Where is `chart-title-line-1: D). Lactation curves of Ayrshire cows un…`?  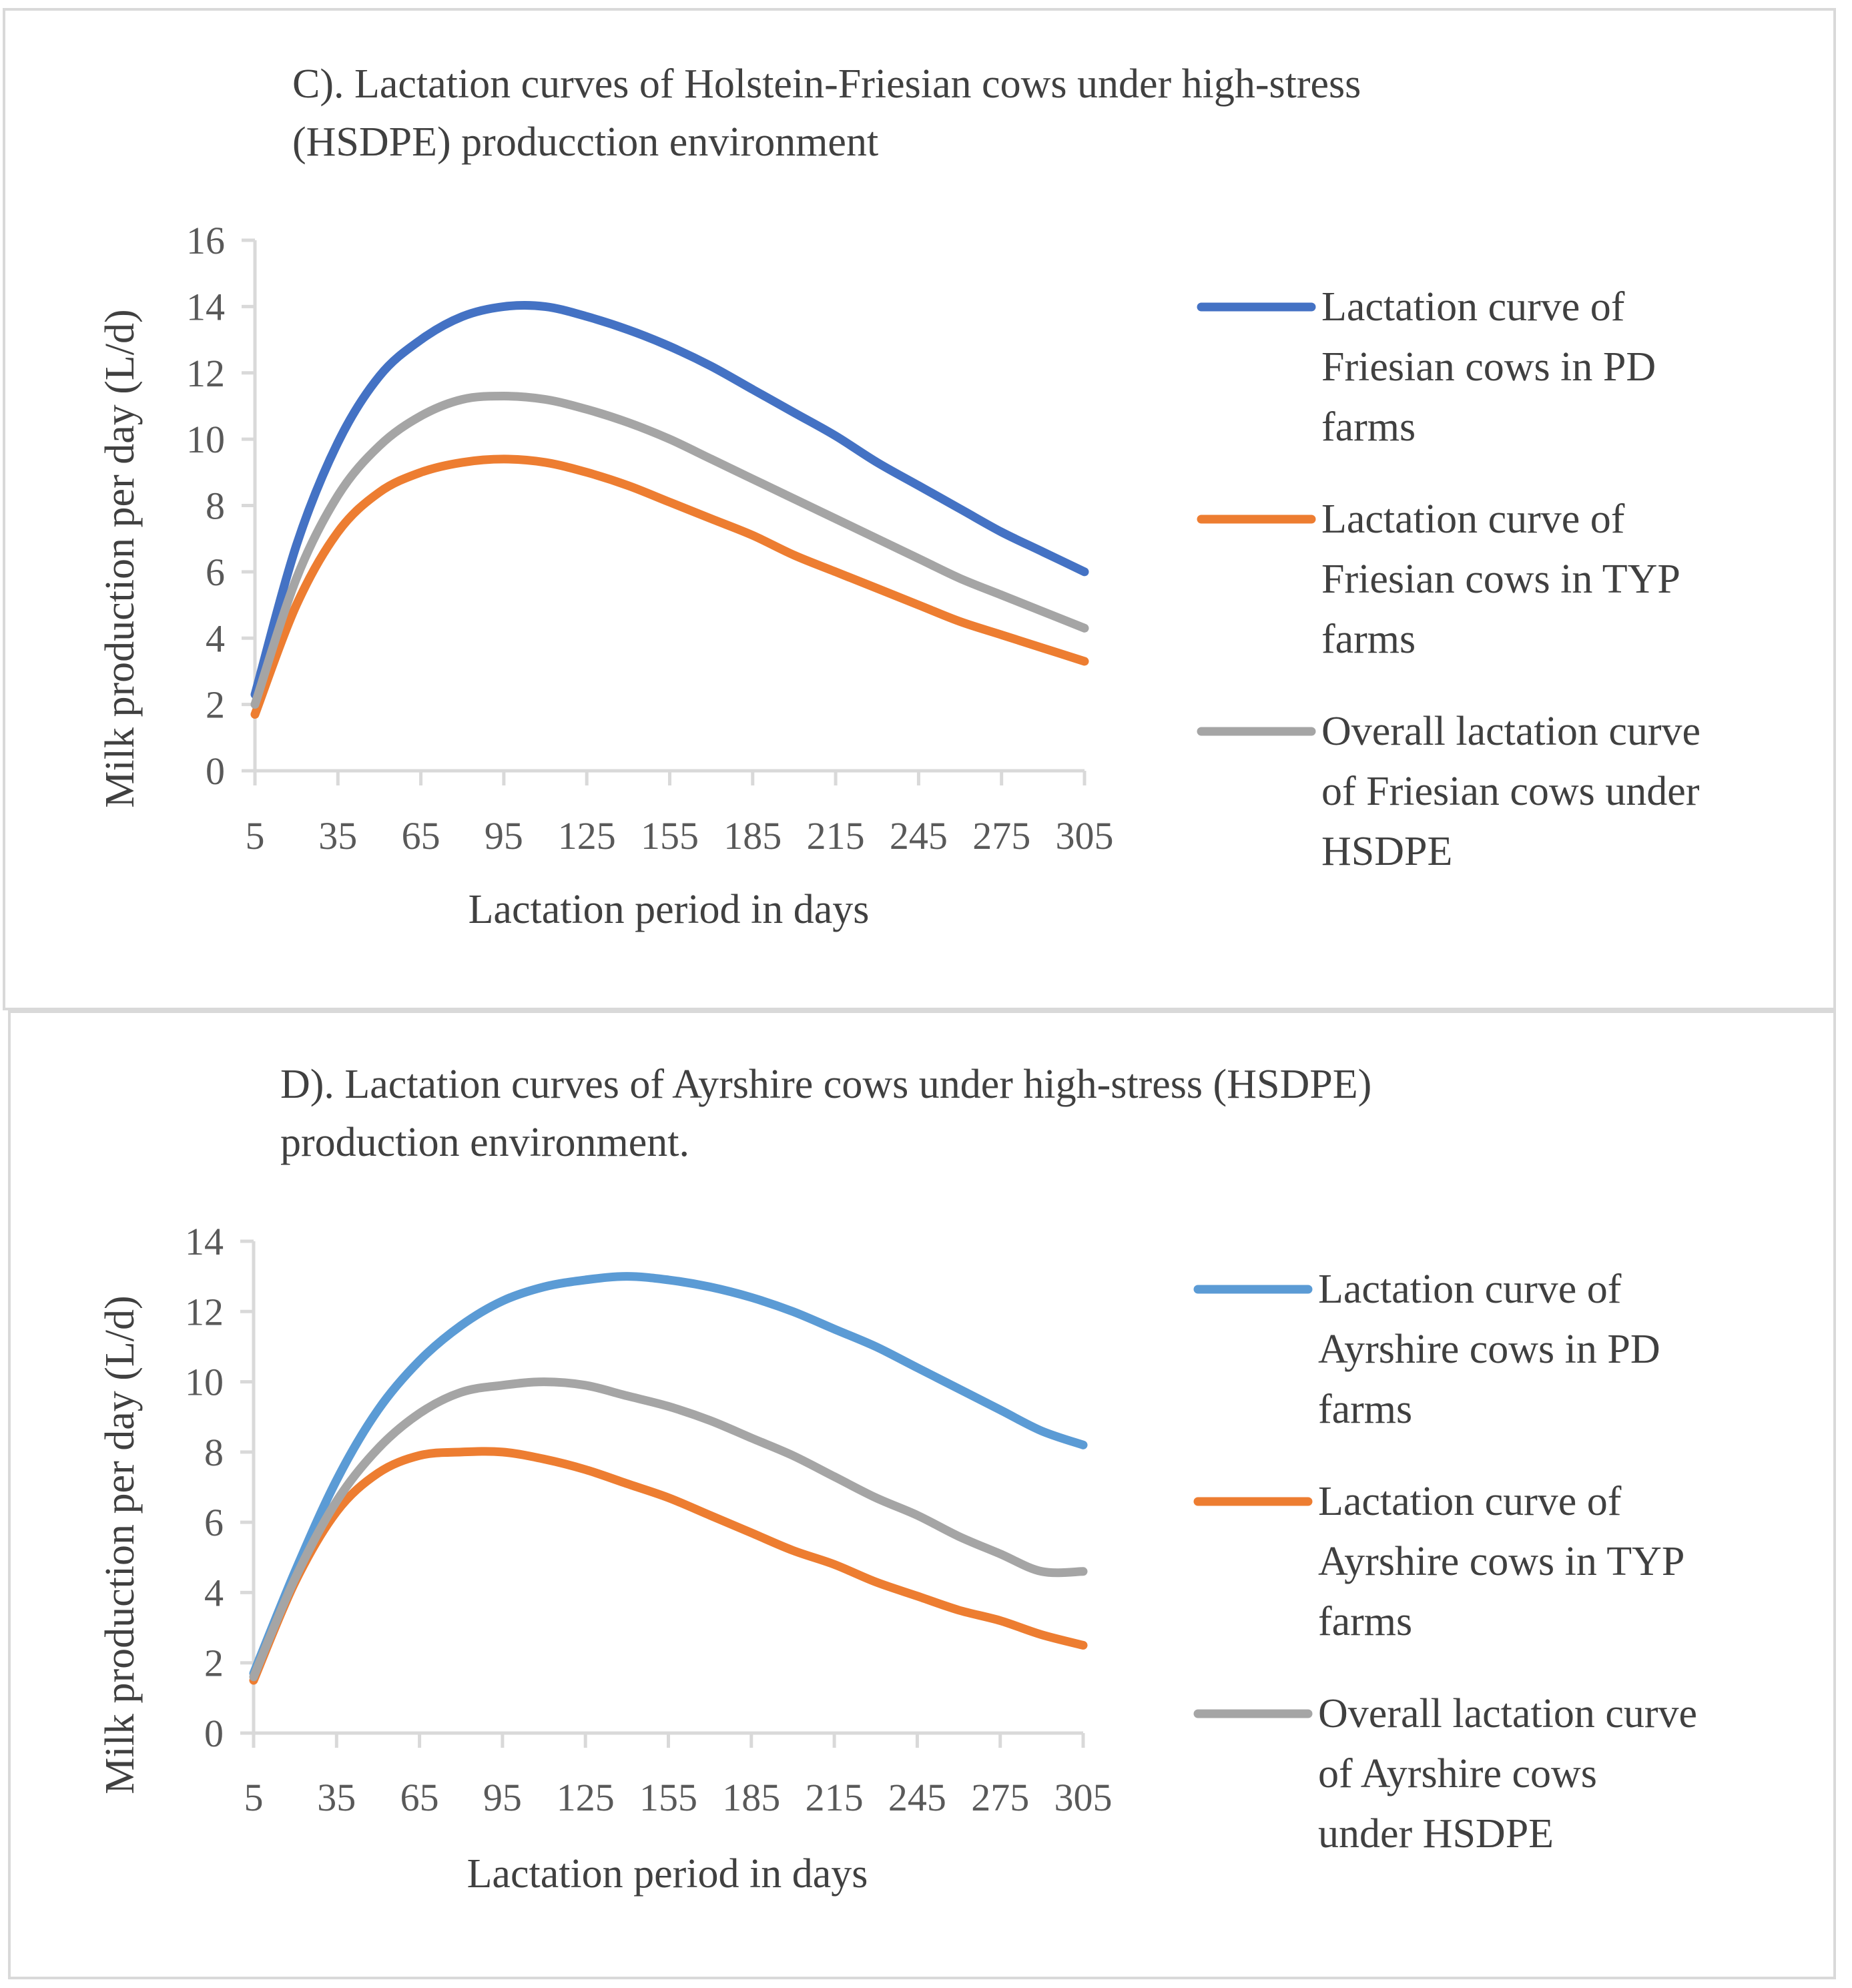
chart-title-line-1: D). Lactation curves of Ayrshire cows un… is located at coordinates (825, 1084).